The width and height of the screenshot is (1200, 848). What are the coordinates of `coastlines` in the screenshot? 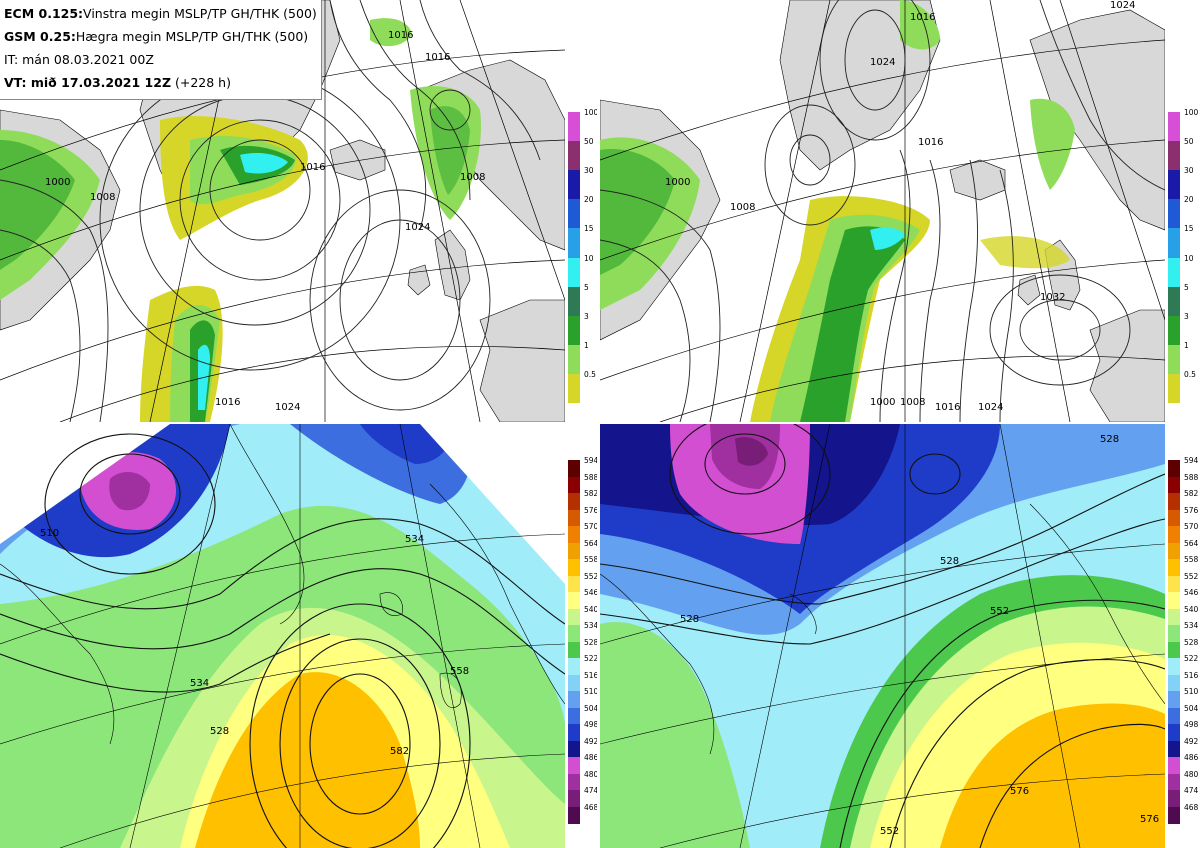 It's located at (882, 629).